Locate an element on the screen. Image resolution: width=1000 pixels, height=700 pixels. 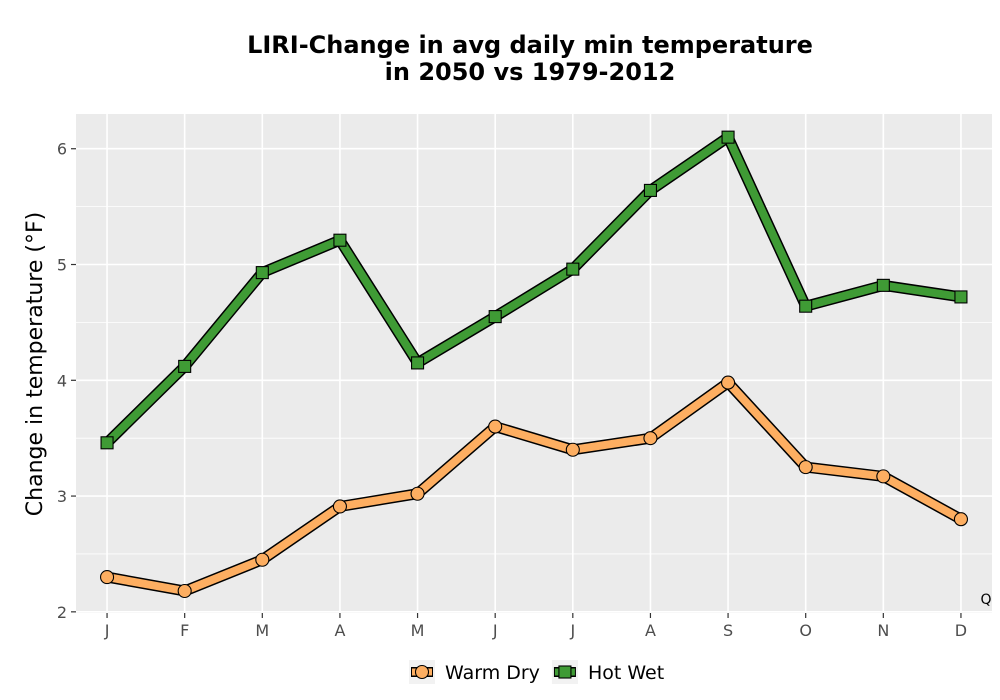
x-tick-label: S is located at coordinates (728, 630).